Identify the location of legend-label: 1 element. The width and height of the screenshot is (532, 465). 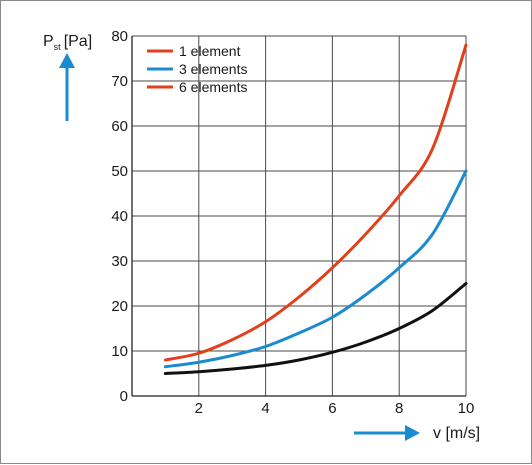
(210, 51).